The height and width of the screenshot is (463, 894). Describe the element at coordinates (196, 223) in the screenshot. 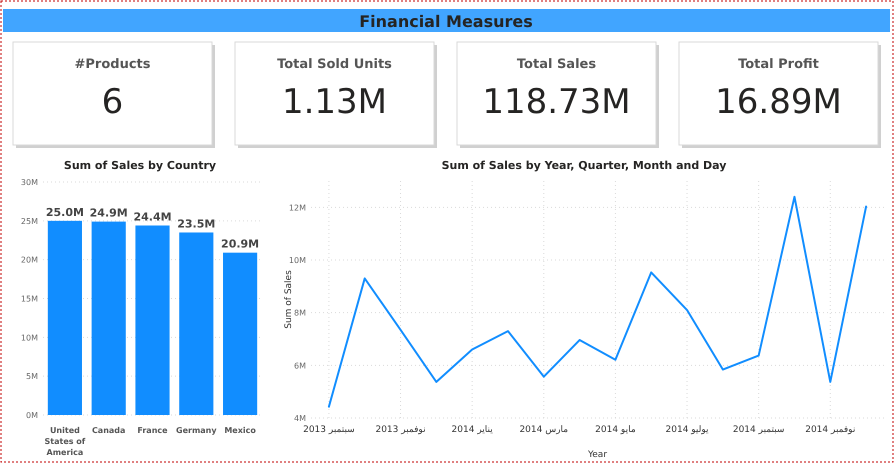

I see `data-label: 23.5M` at that location.